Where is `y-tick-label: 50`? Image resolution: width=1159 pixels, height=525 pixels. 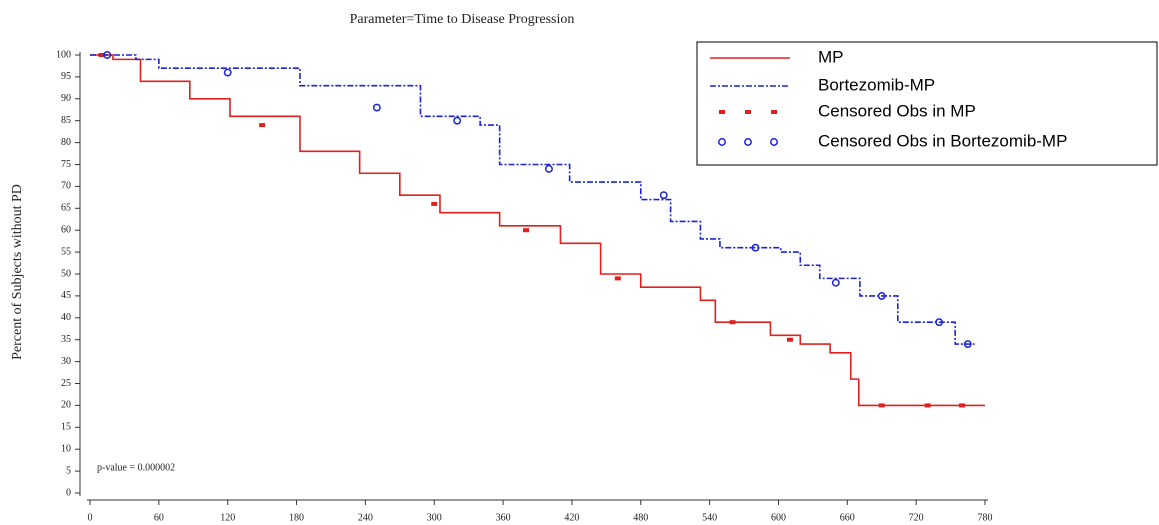 y-tick-label: 50 is located at coordinates (66, 273).